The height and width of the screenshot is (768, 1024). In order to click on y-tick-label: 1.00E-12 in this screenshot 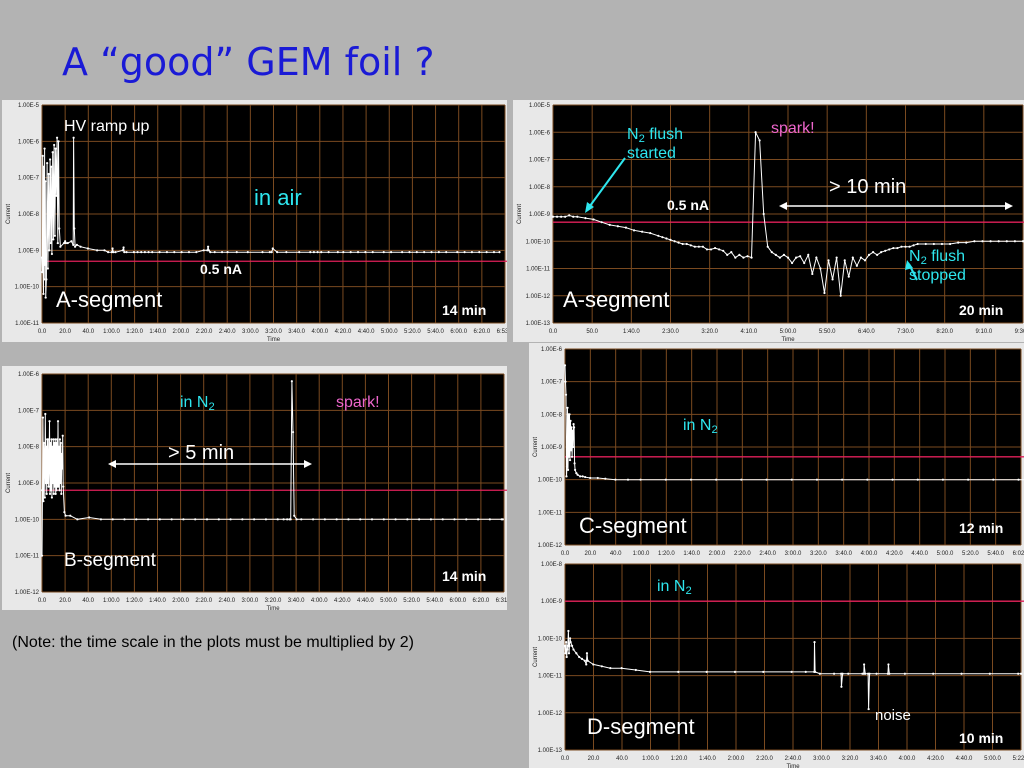, I will do `click(550, 546)`.